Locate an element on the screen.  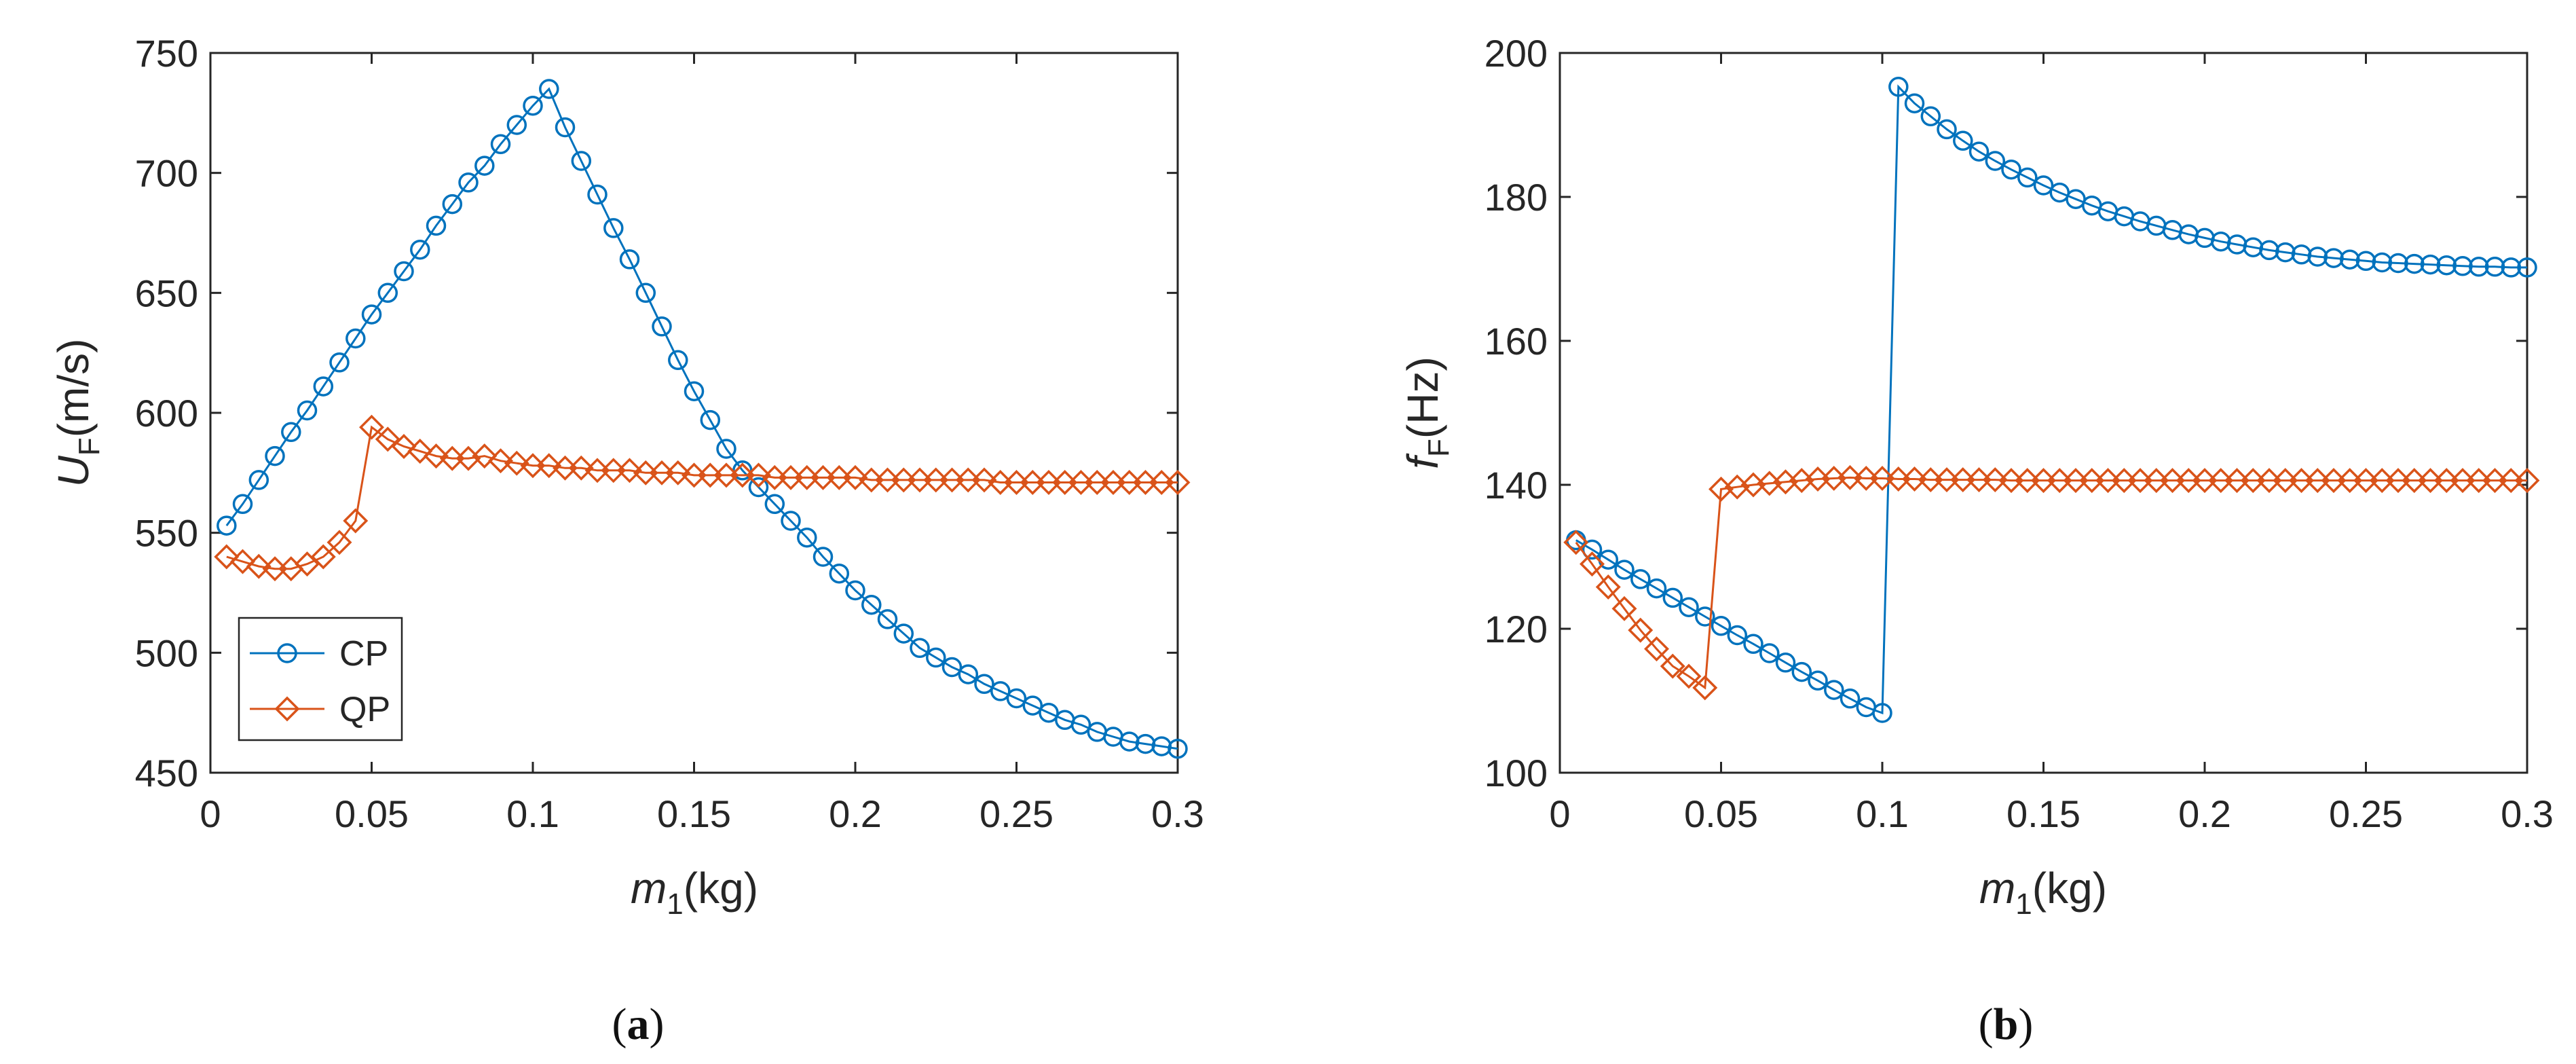
legend: CP QP is located at coordinates (321, 679).